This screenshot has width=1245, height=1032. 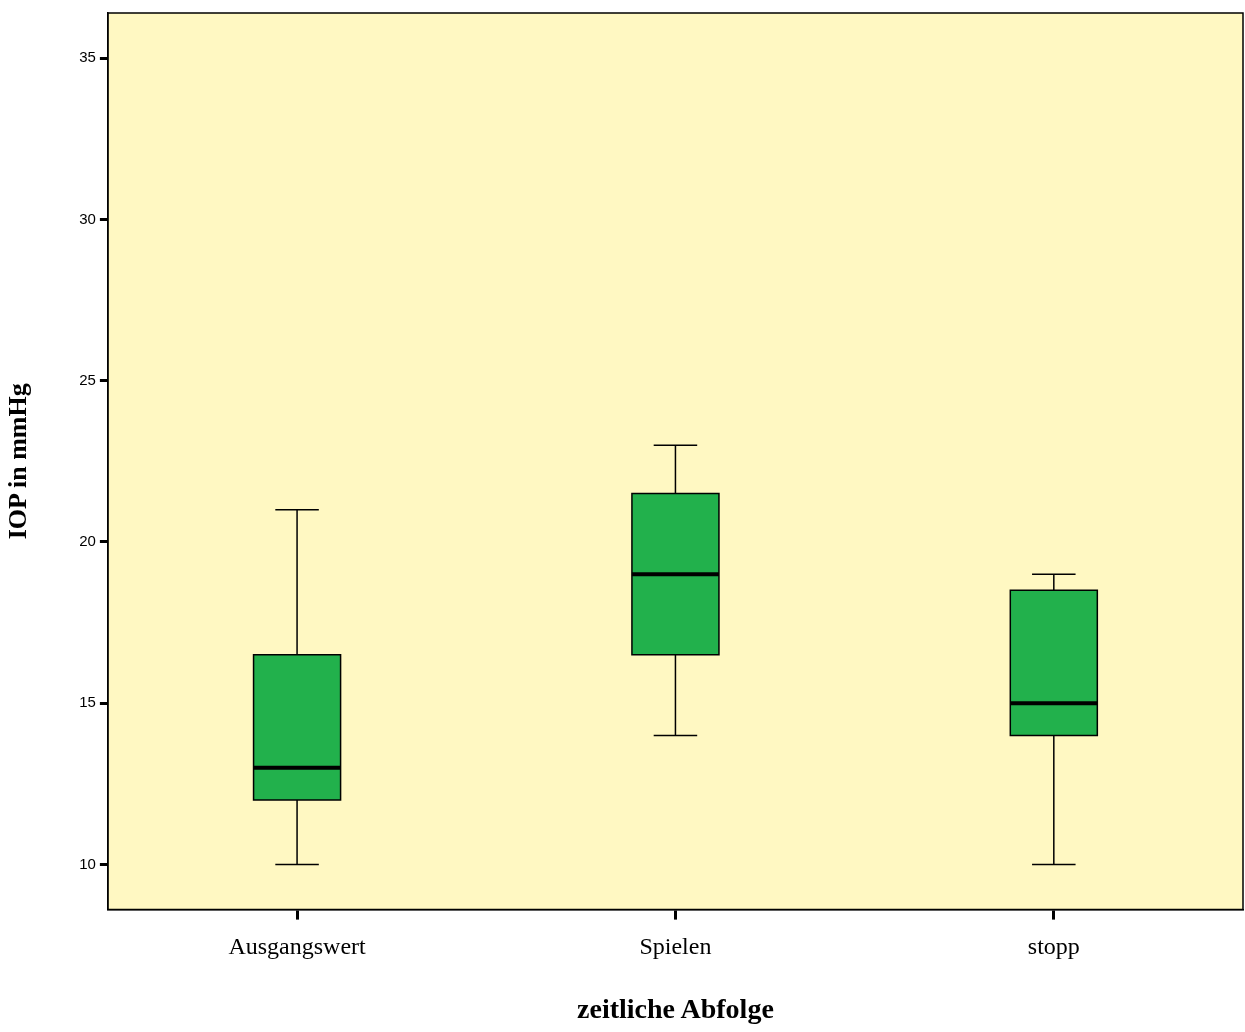 What do you see at coordinates (87, 863) in the screenshot?
I see `y-tick-label: 10` at bounding box center [87, 863].